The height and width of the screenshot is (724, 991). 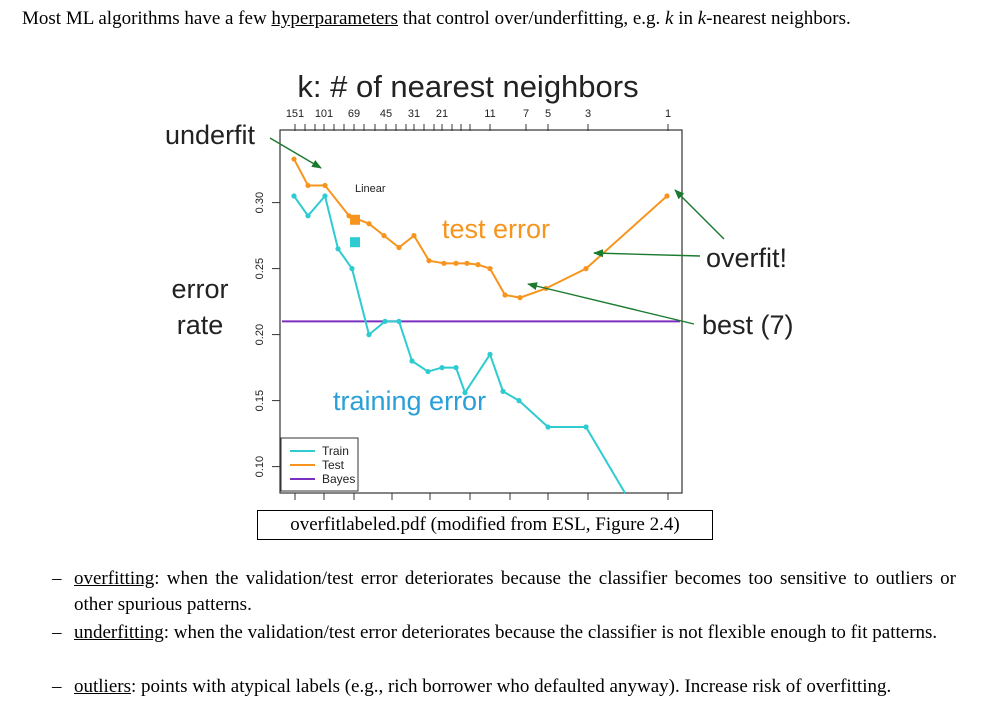 What do you see at coordinates (260, 202) in the screenshot?
I see `y-axis-tick-label: 0.30` at bounding box center [260, 202].